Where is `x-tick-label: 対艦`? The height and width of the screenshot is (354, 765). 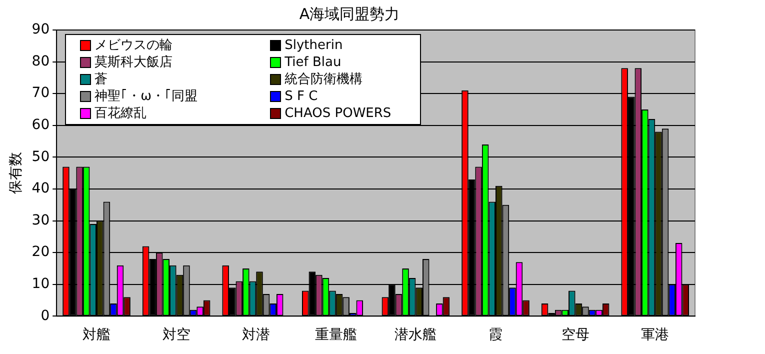 x-tick-label: 対艦 is located at coordinates (96, 335).